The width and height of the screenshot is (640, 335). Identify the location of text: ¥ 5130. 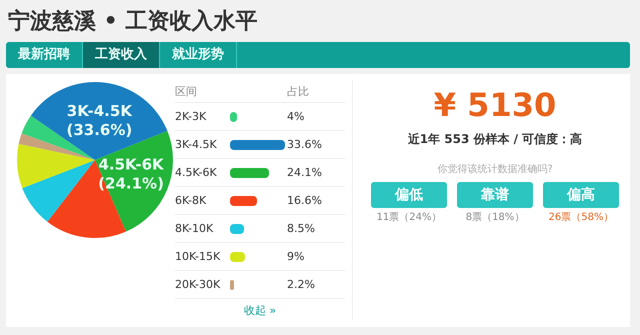
(495, 105).